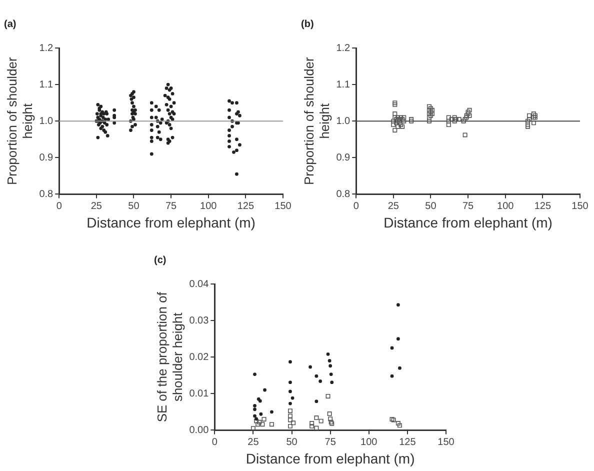 The width and height of the screenshot is (594, 471). I want to click on chart-title: (c), so click(160, 260).